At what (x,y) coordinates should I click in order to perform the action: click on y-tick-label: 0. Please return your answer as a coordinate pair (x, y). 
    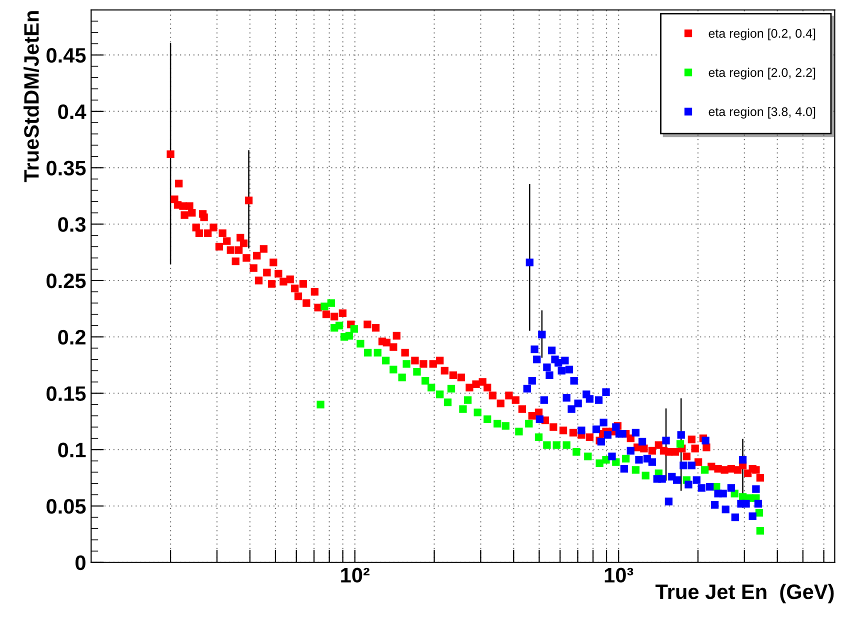
    Looking at the image, I should click on (81, 562).